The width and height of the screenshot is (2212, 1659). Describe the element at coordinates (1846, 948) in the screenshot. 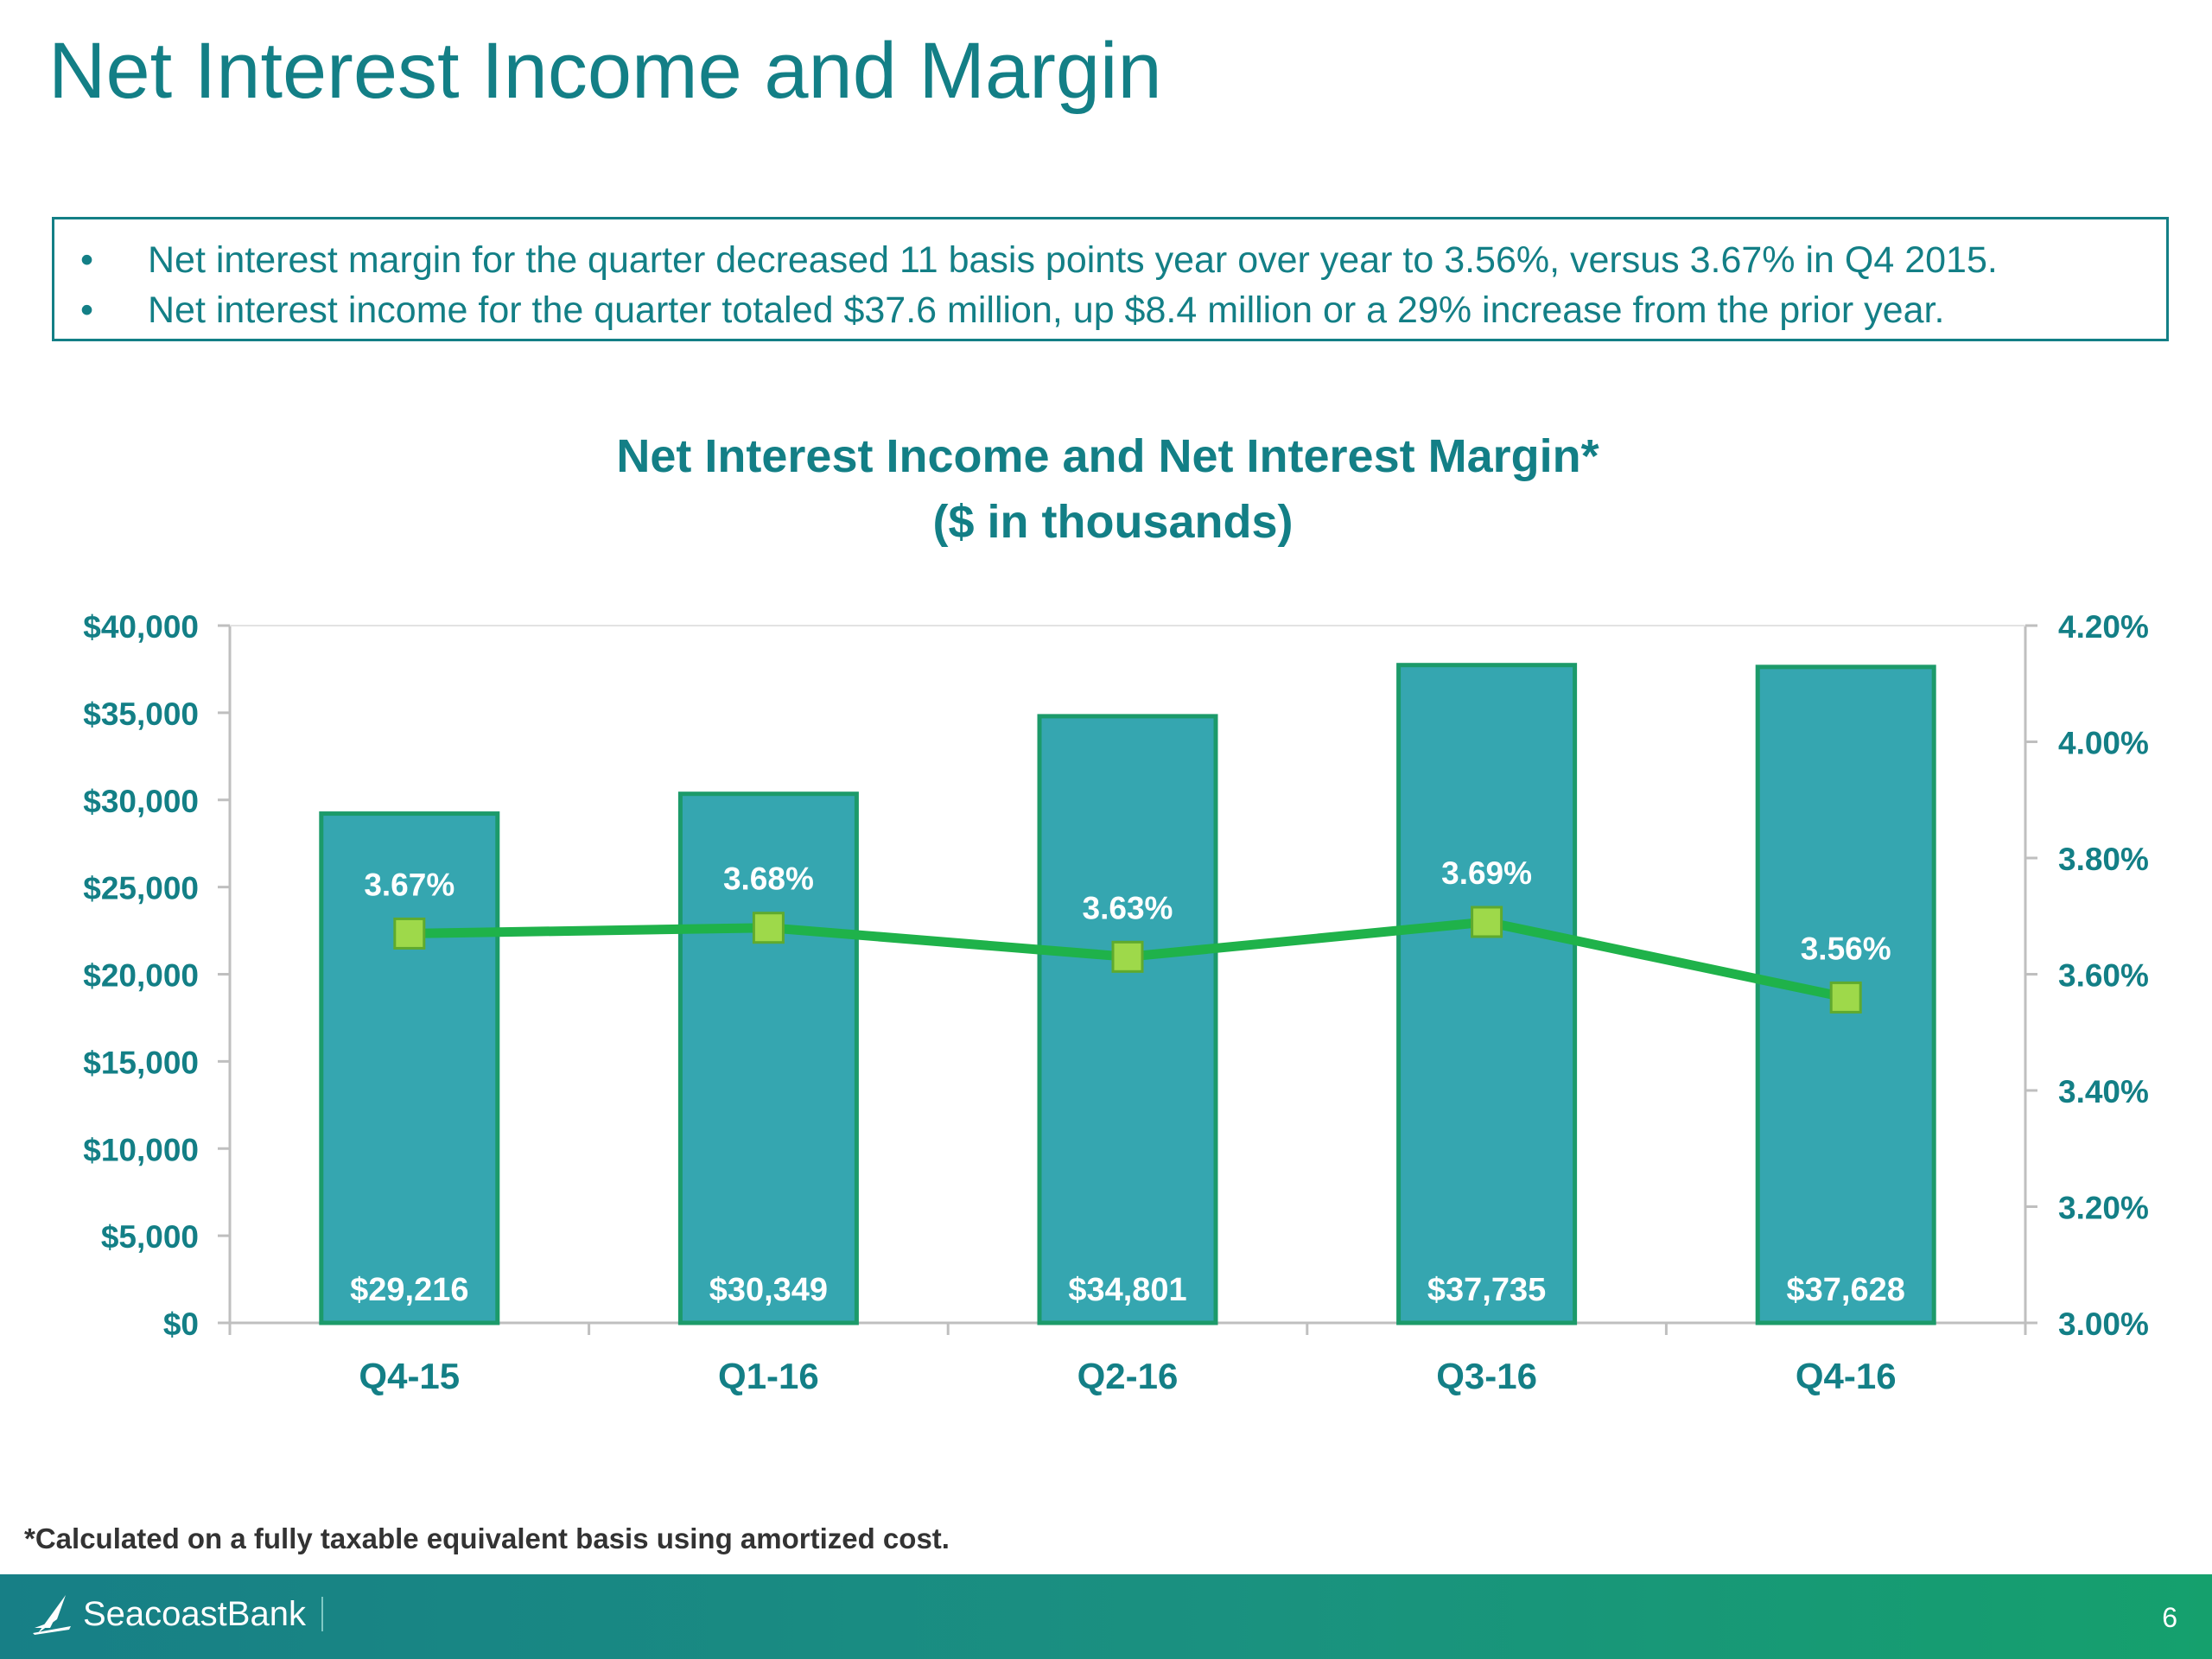

I see `margin-value-label: 3.56%` at that location.